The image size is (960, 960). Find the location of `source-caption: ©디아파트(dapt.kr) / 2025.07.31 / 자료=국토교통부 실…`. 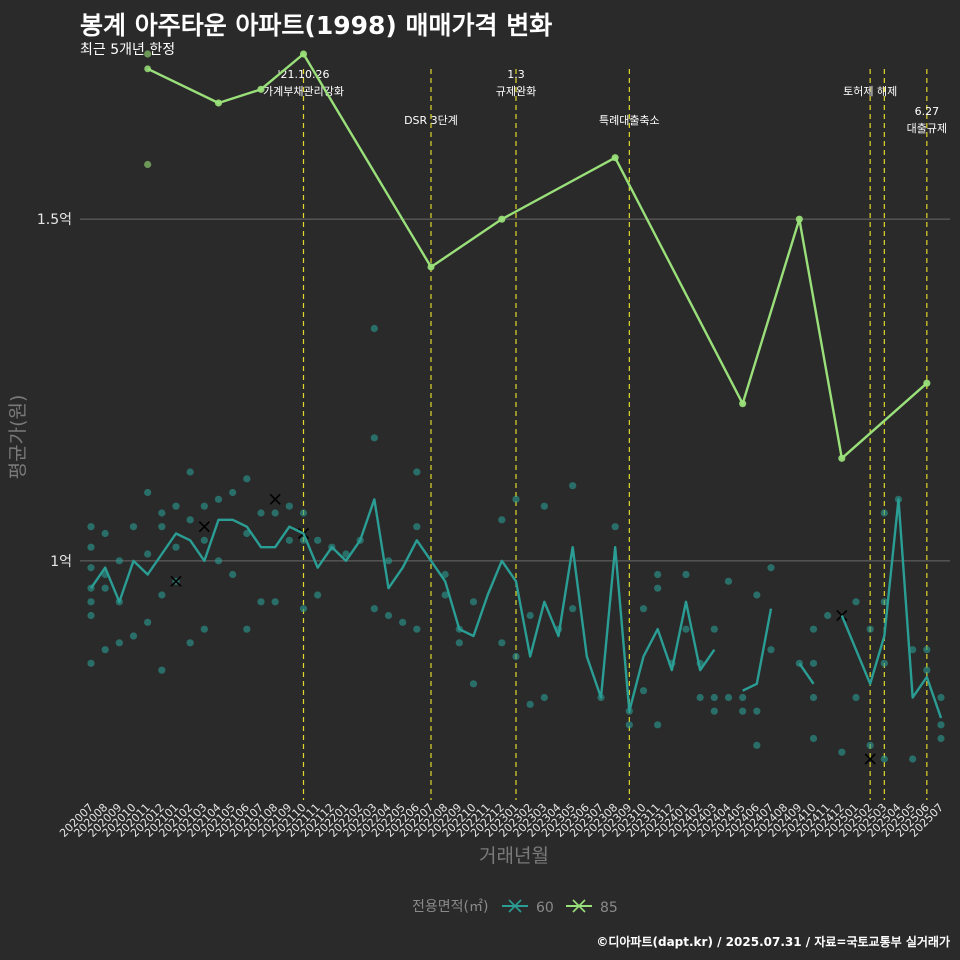

source-caption: ©디아파트(dapt.kr) / 2025.07.31 / 자료=국토교통부 실… is located at coordinates (773, 942).